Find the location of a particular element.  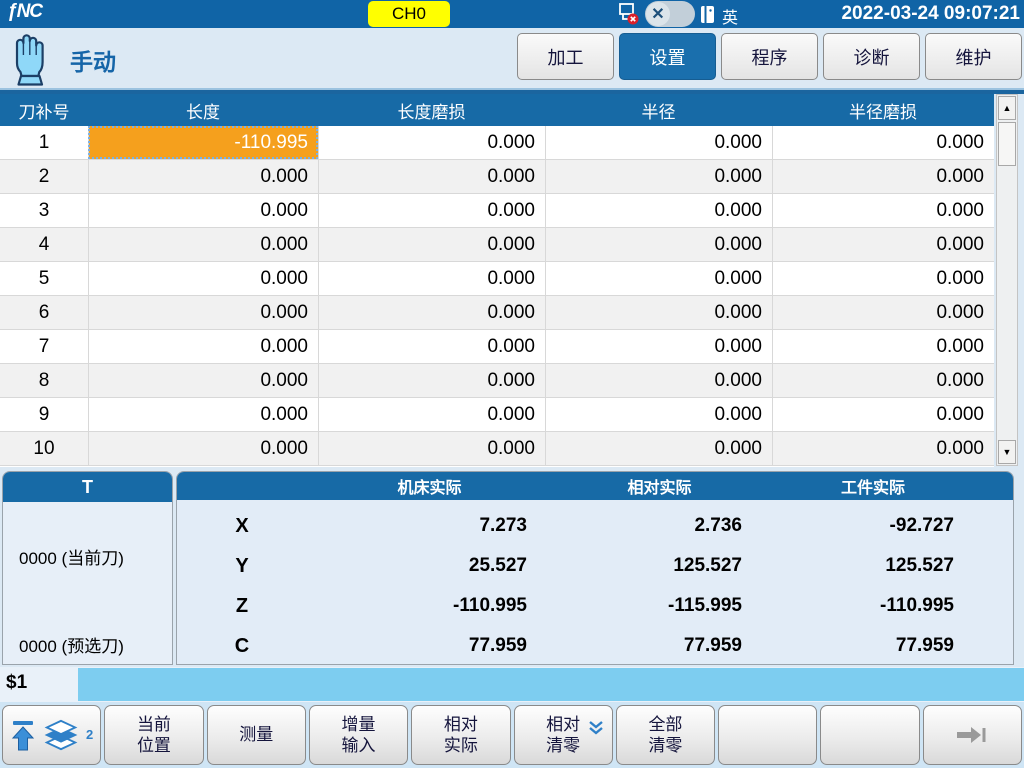

table-row: 6 0.000 0.000 0.000 0.000 is located at coordinates (497, 313).